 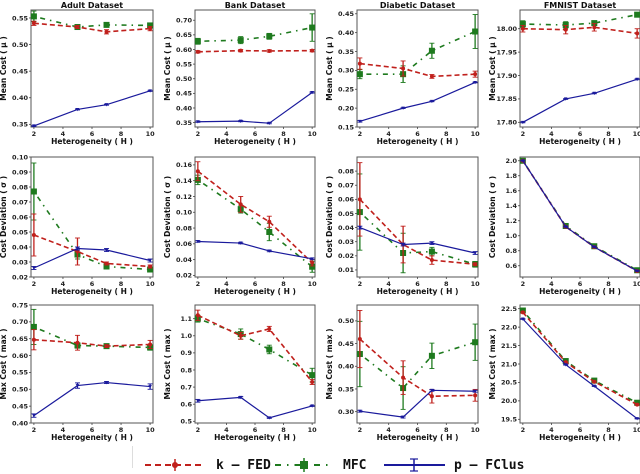 What do you see at coordinates (20, 305) in the screenshot?
I see `y-tick-label: 0.75` at bounding box center [20, 305].